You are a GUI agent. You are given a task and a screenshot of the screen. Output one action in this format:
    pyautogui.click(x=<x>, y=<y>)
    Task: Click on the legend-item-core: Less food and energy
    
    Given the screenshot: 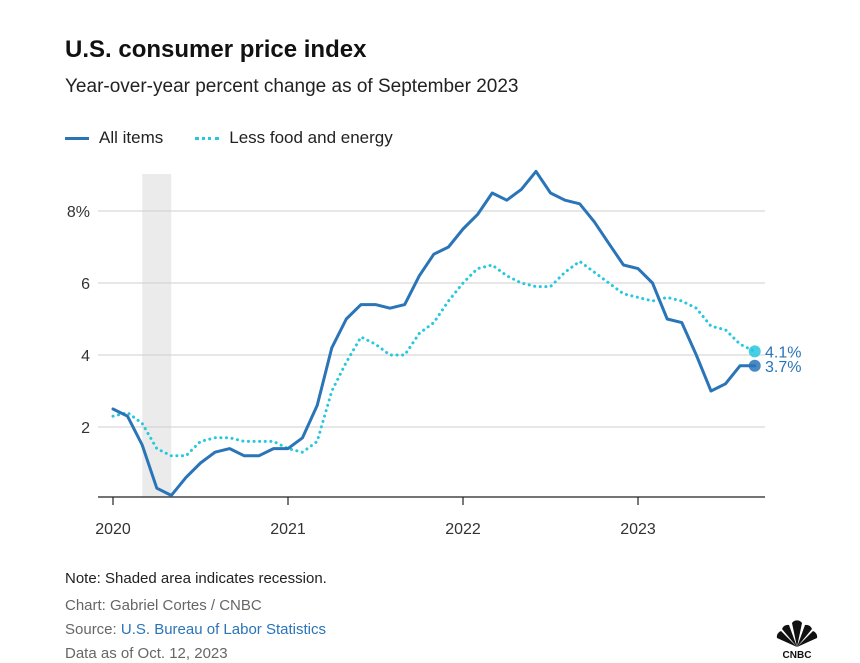 What is the action you would take?
    pyautogui.click(x=294, y=138)
    